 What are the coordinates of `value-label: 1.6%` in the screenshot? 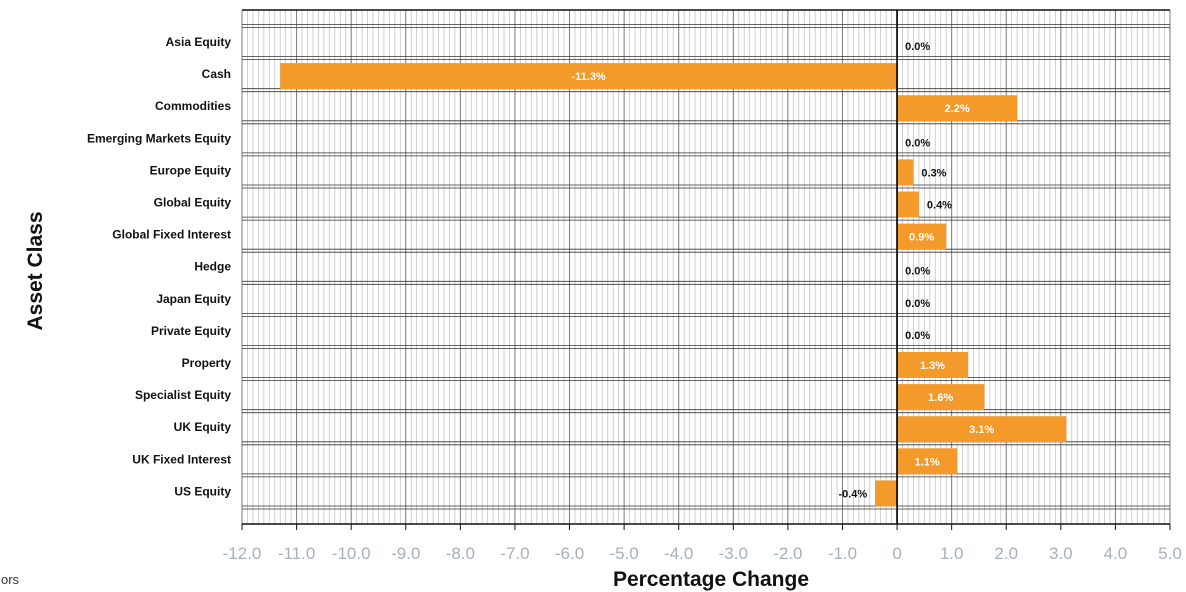 It's located at (940, 398).